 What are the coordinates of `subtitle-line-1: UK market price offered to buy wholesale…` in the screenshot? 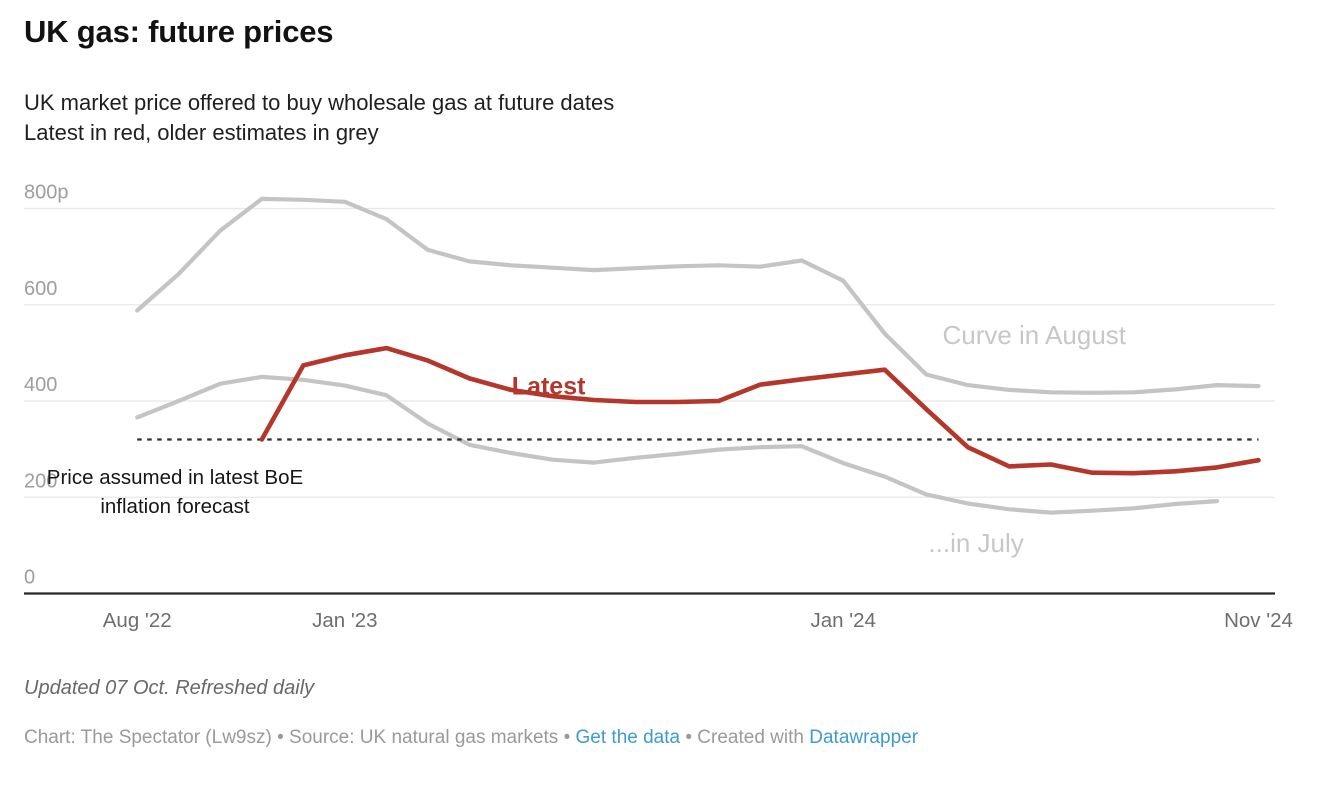 It's located at (319, 102).